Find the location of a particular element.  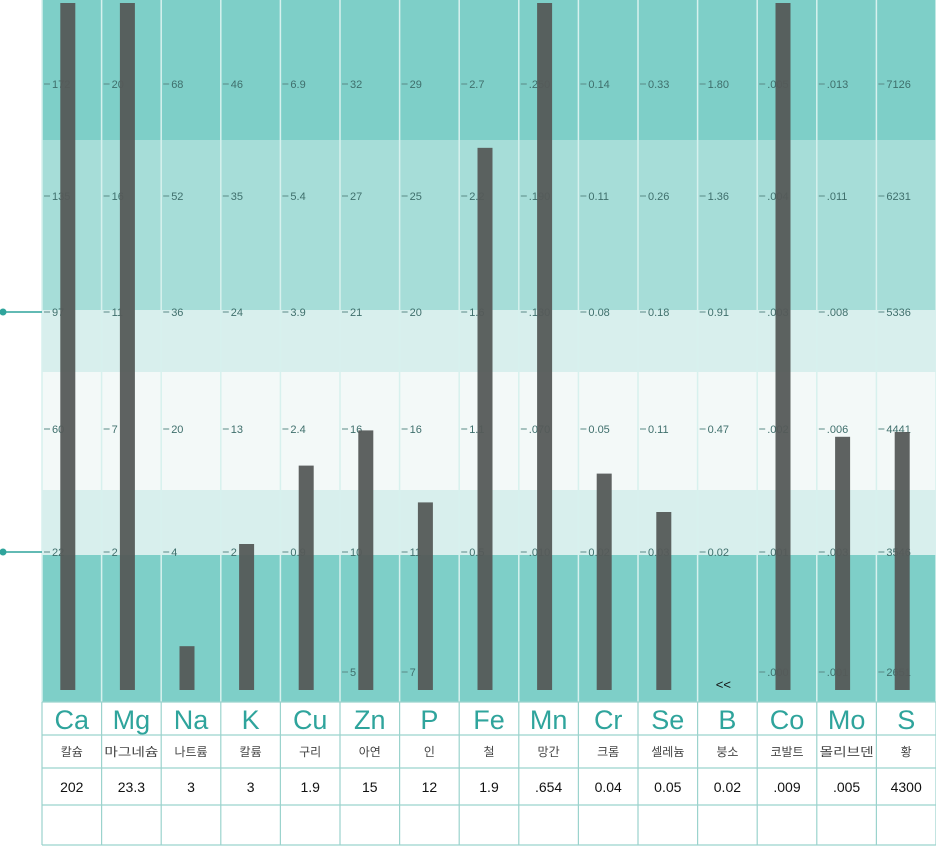

below-range-marker: << is located at coordinates (723, 684).